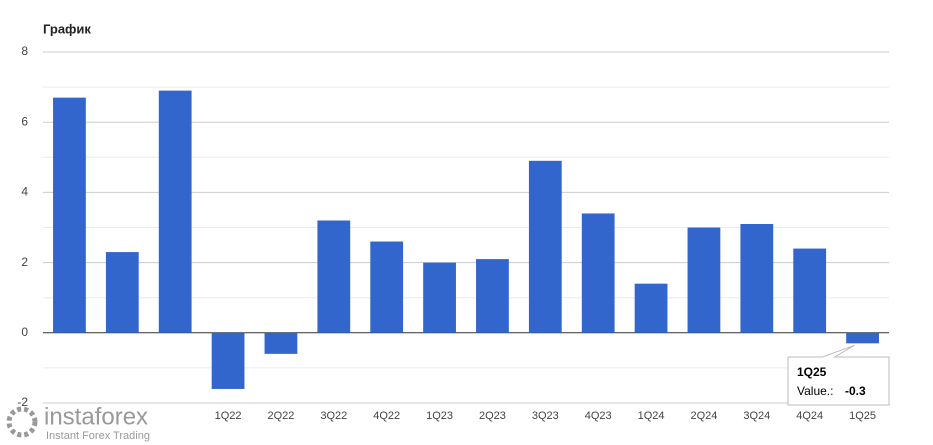  I want to click on watermark-logo, so click(22, 422).